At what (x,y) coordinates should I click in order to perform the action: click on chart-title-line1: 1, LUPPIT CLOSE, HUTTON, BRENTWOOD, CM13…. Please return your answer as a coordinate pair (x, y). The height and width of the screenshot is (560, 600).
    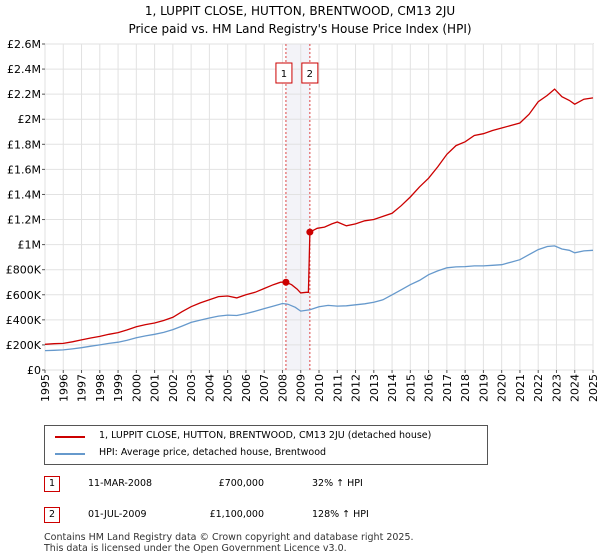
    Looking at the image, I should click on (300, 11).